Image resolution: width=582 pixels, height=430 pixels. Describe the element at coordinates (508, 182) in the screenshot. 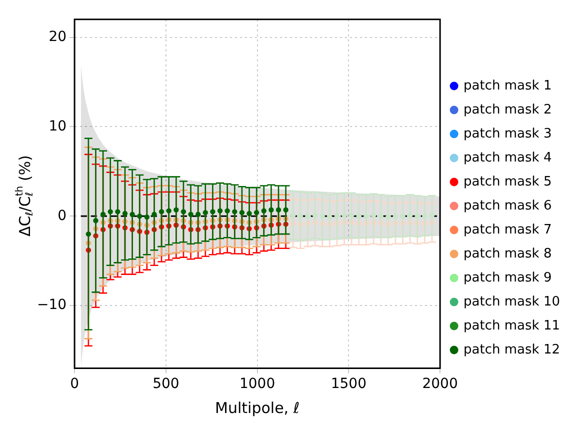

I see `legend-label: patch mask 5` at that location.